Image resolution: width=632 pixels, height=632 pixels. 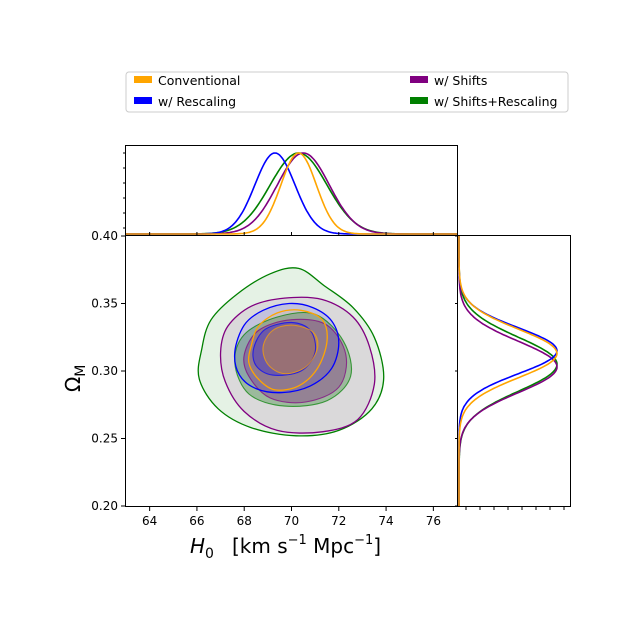 I want to click on x-tick-label: 70, so click(x=291, y=521).